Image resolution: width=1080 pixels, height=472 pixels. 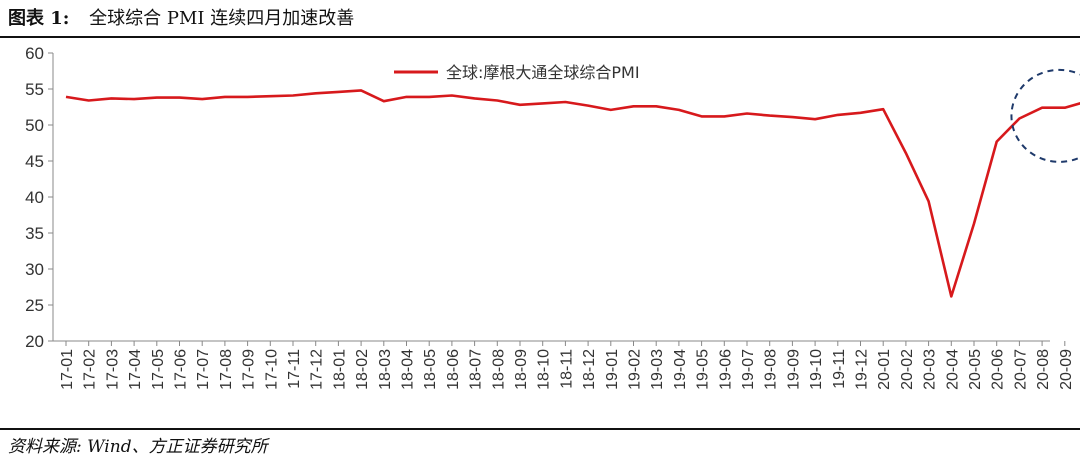 What do you see at coordinates (1043, 369) in the screenshot?
I see `x-tick-label: 20-08` at bounding box center [1043, 369].